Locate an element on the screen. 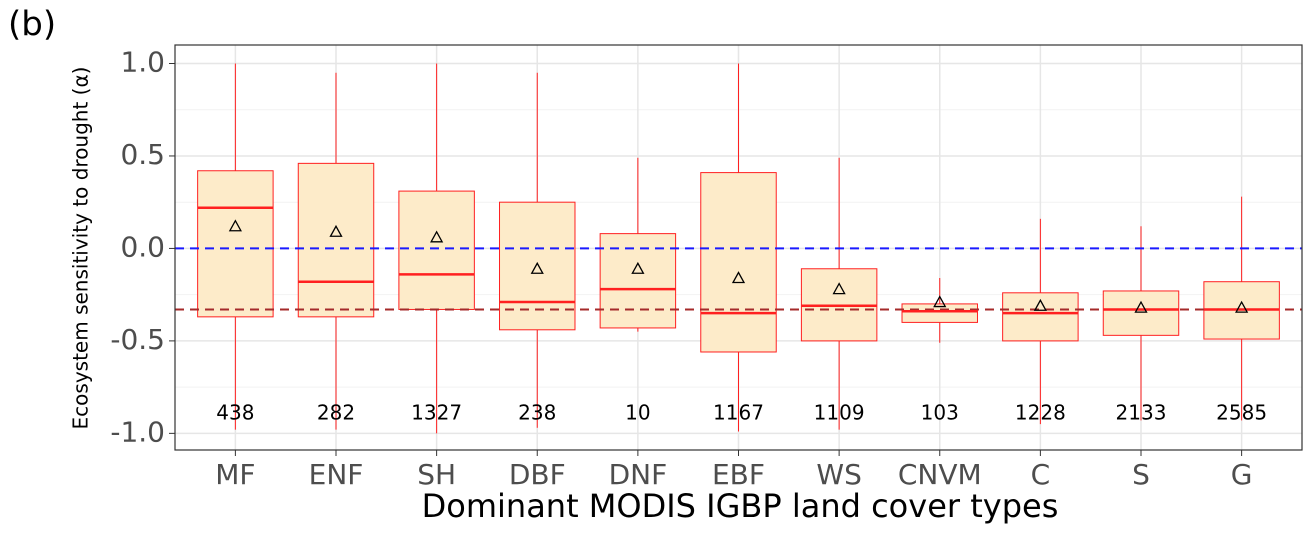 Image resolution: width=1306 pixels, height=536 pixels. panel-label: (b) is located at coordinates (32, 25).